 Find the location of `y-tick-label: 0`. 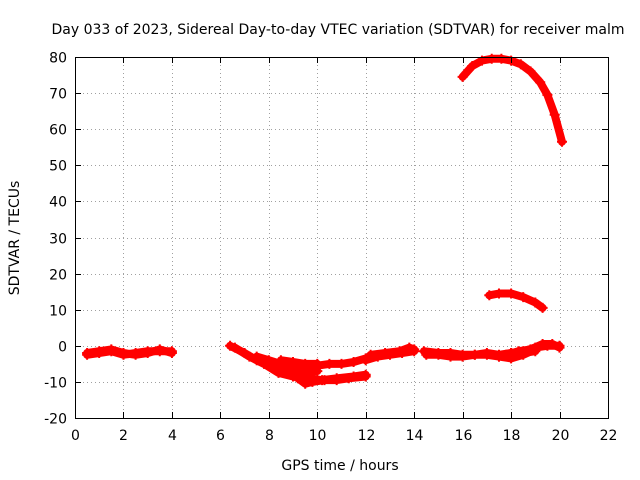

y-tick-label: 0 is located at coordinates (62, 348).